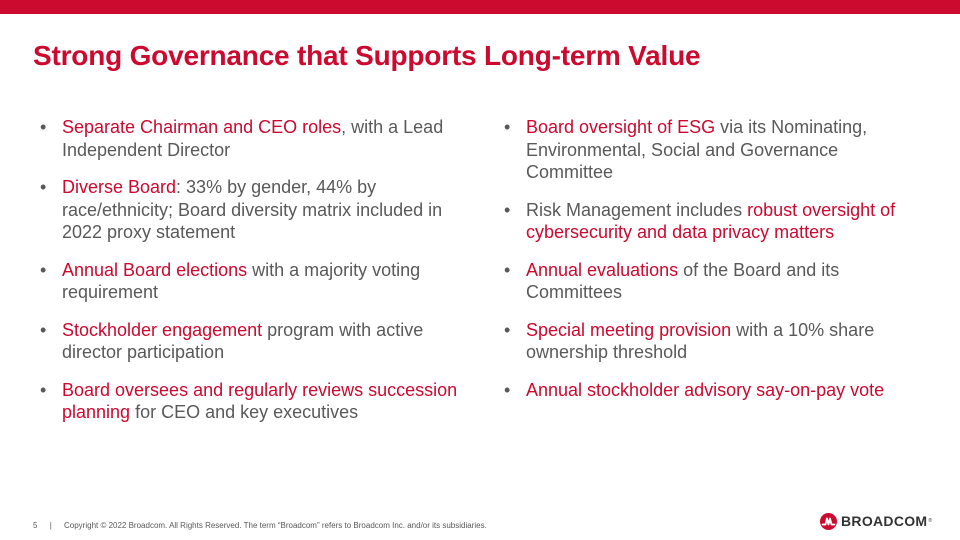 This screenshot has width=960, height=540. I want to click on body-text: , with a Lead Independent Director, so click(253, 138).